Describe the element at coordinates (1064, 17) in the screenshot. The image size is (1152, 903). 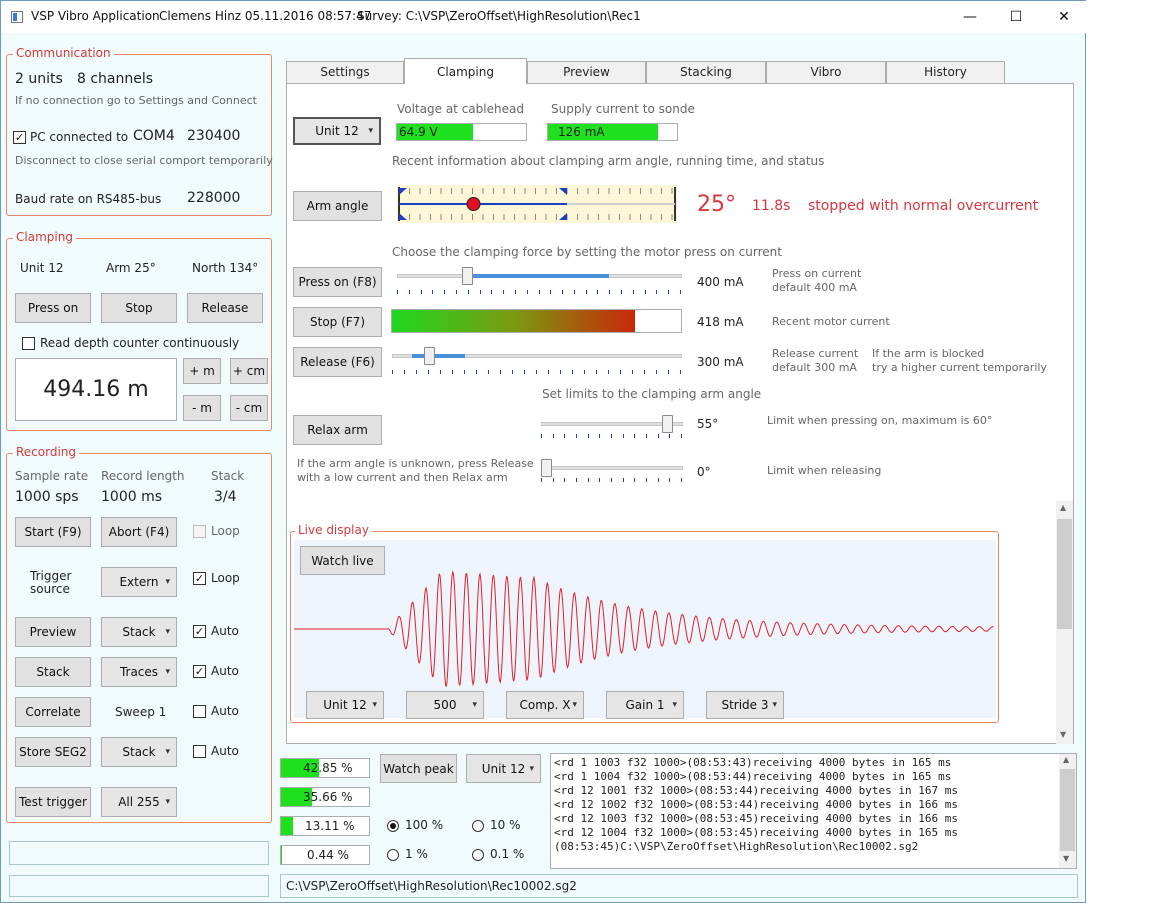
I see `close-button: ✕` at that location.